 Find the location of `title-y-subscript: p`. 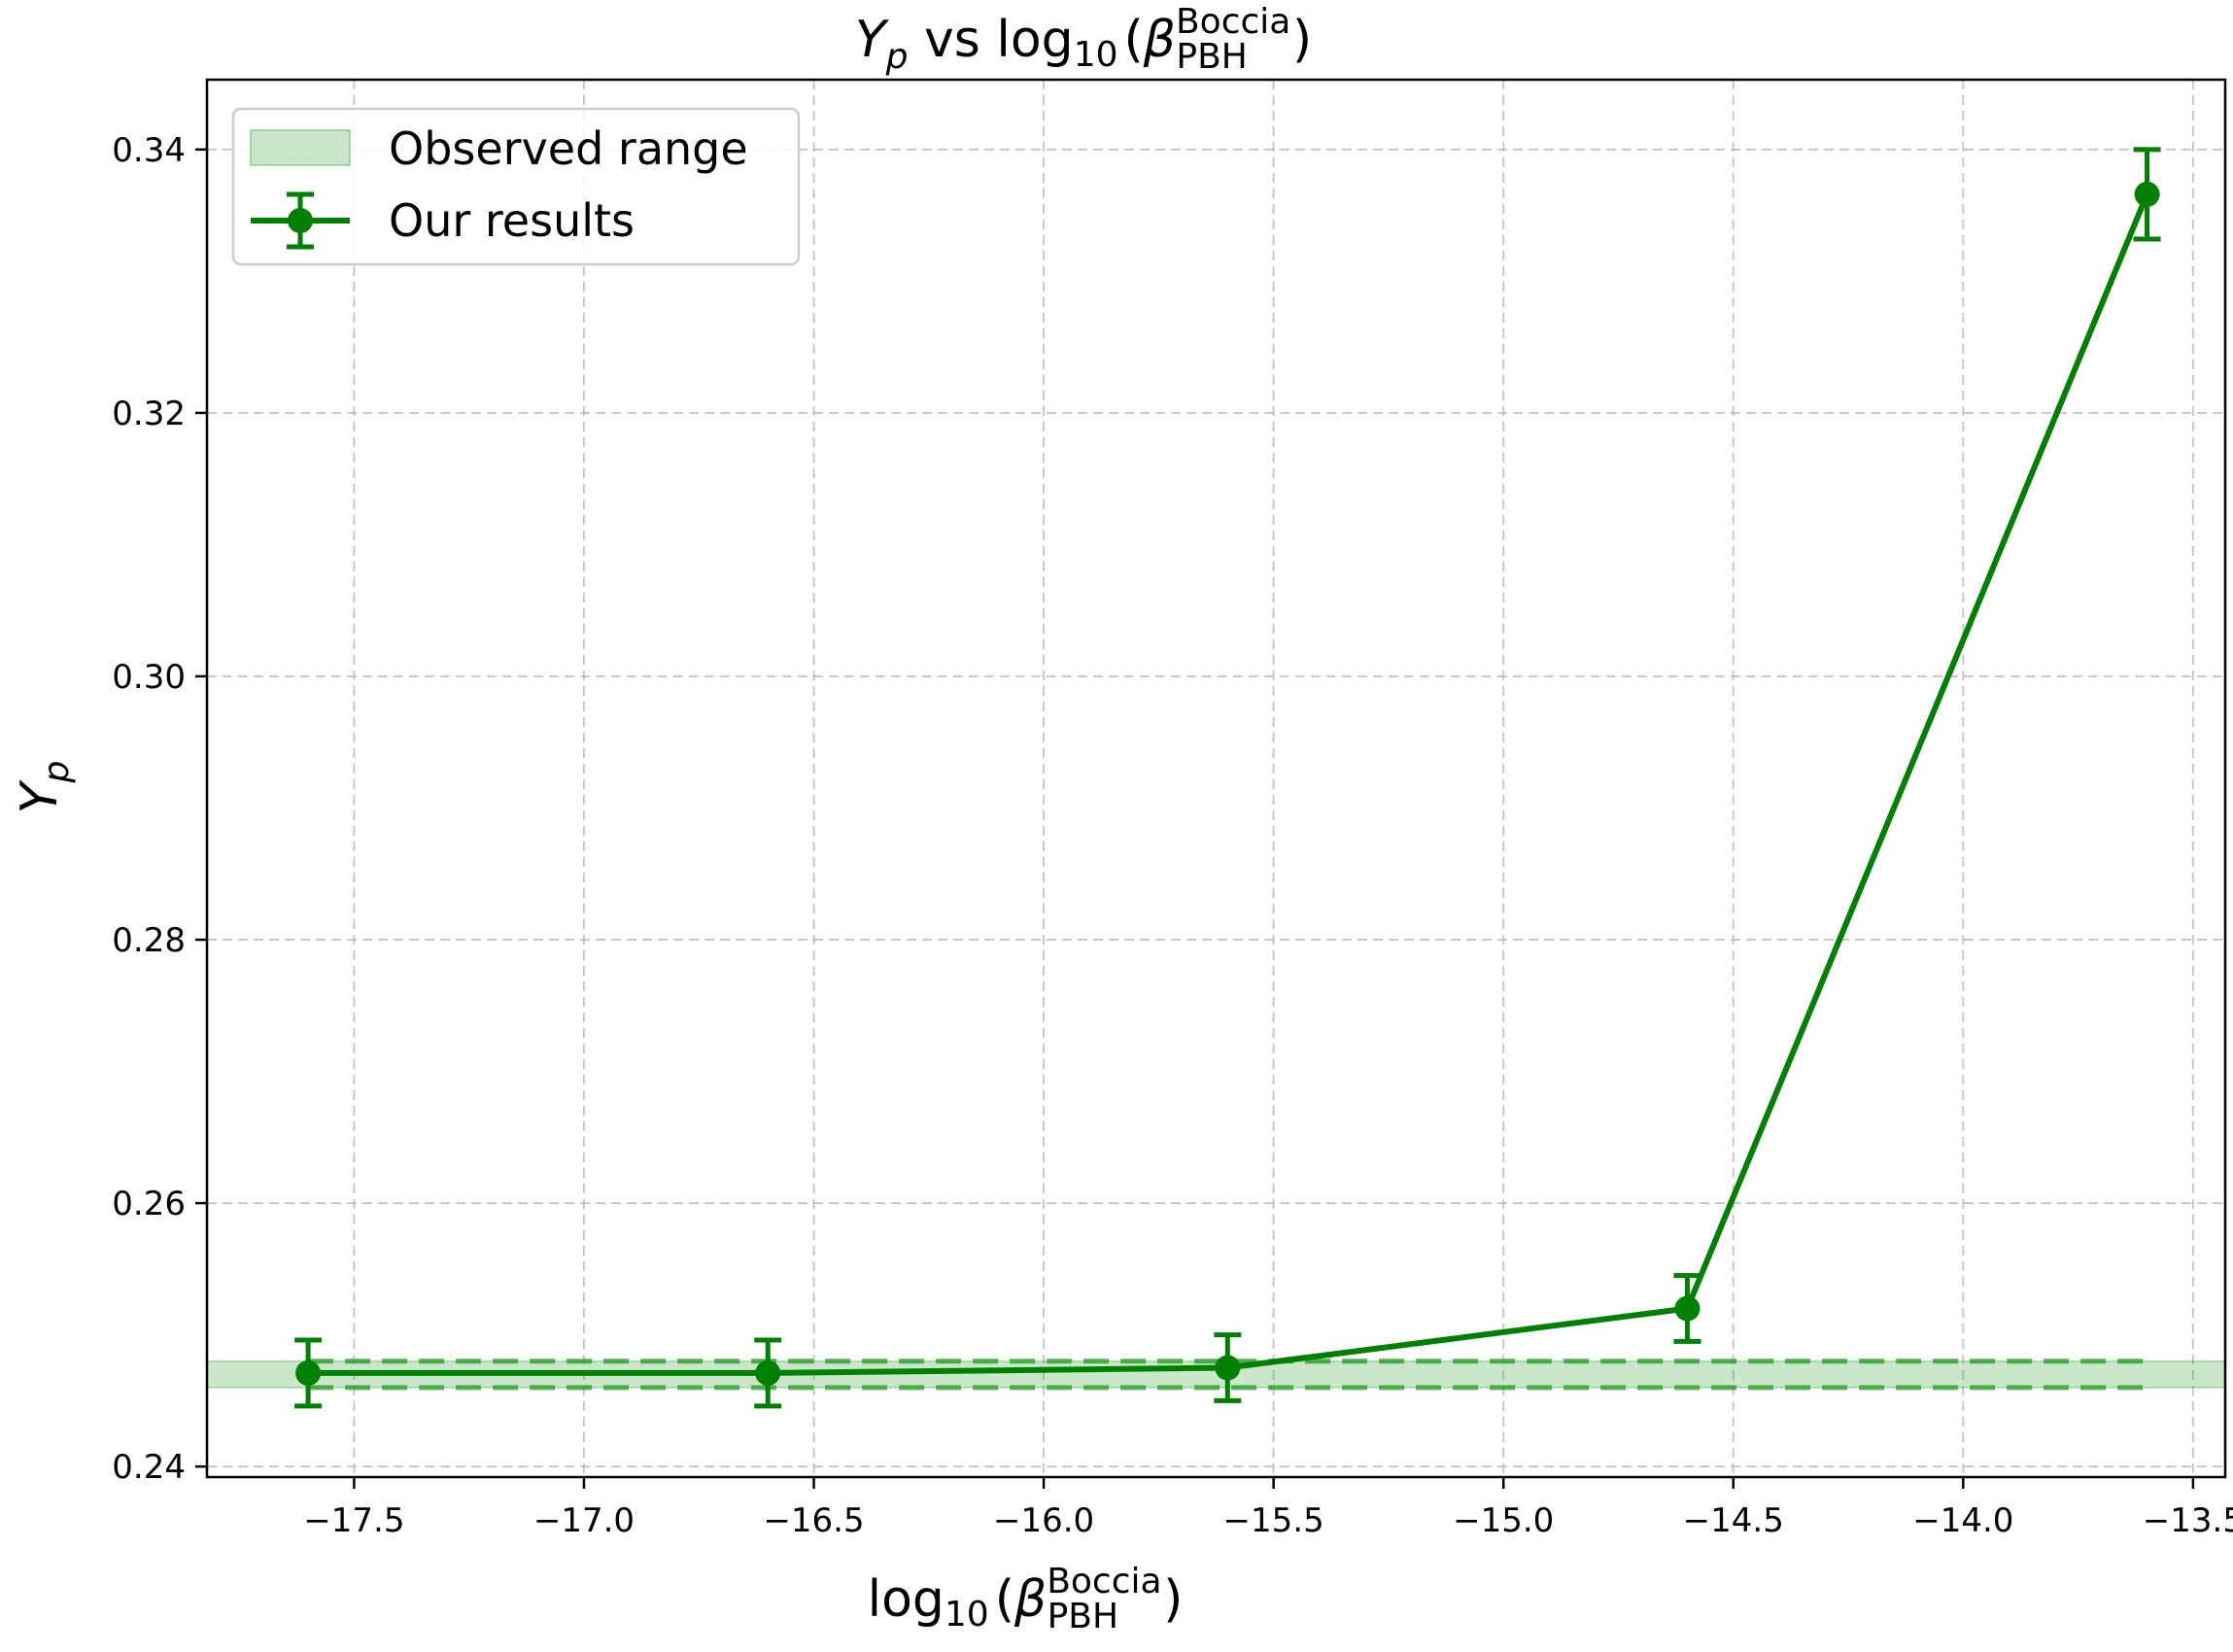

title-y-subscript: p is located at coordinates (897, 57).